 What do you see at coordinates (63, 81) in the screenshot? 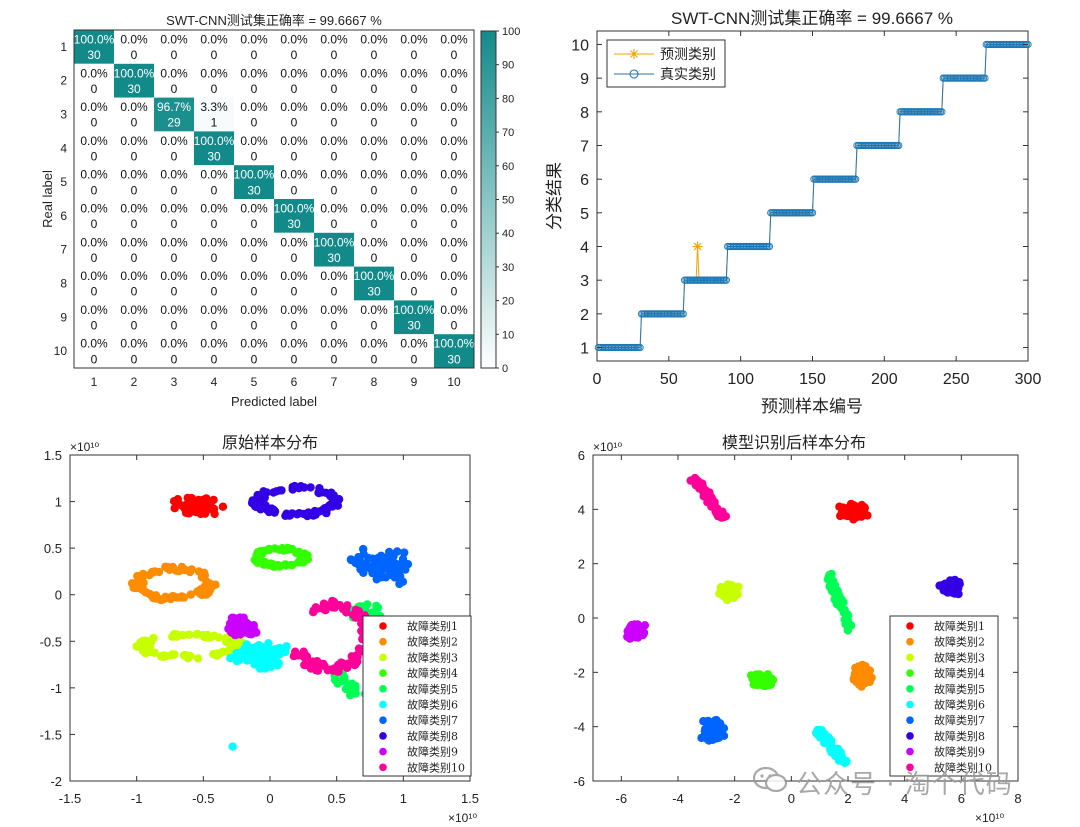
I see `confusion-y-tick-label: 2` at bounding box center [63, 81].